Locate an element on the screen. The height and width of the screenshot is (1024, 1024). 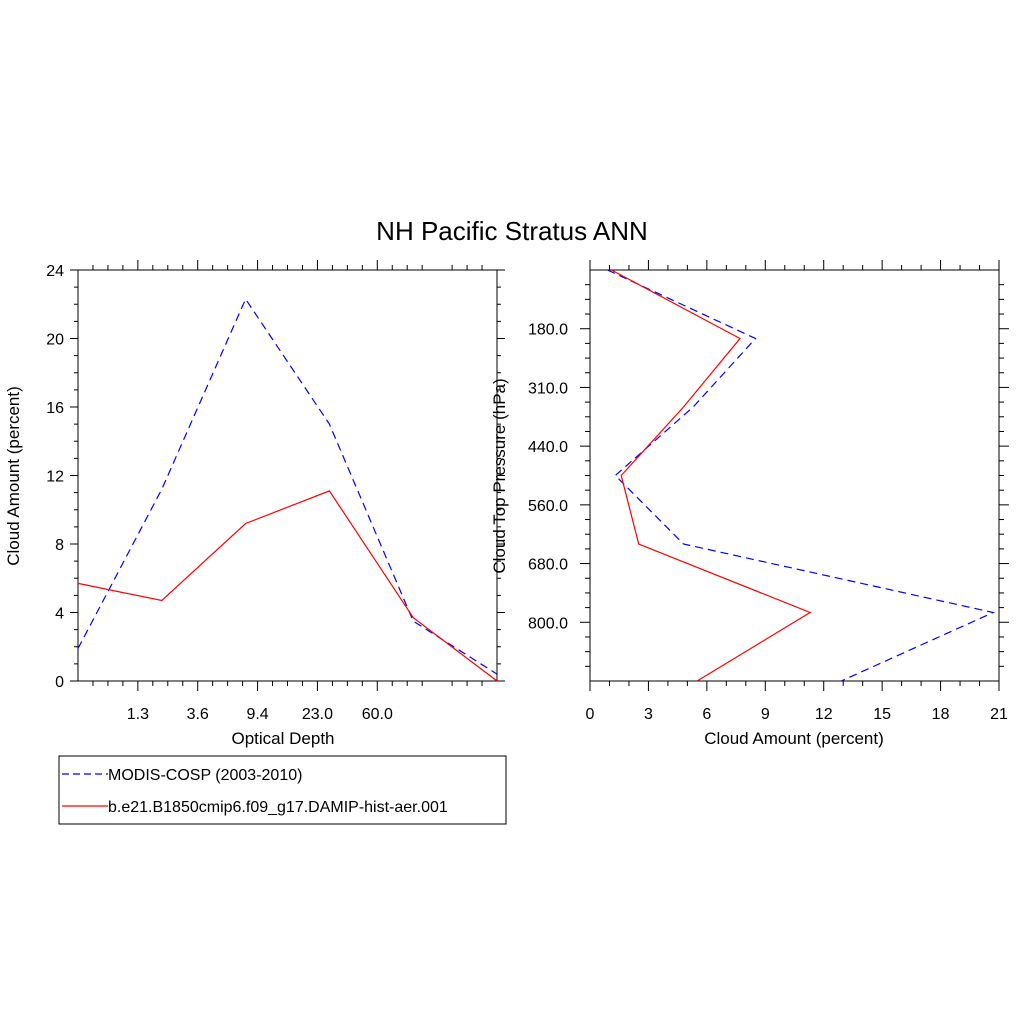
left-y-tick-label: 8 is located at coordinates (59, 545).